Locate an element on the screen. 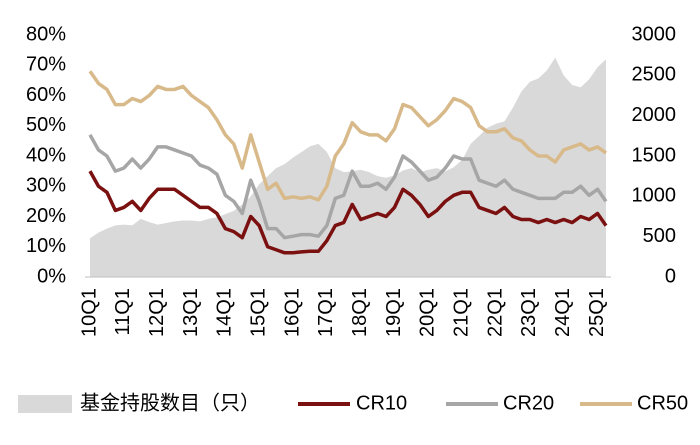  x-tick-label: 17Q1 is located at coordinates (326, 312).